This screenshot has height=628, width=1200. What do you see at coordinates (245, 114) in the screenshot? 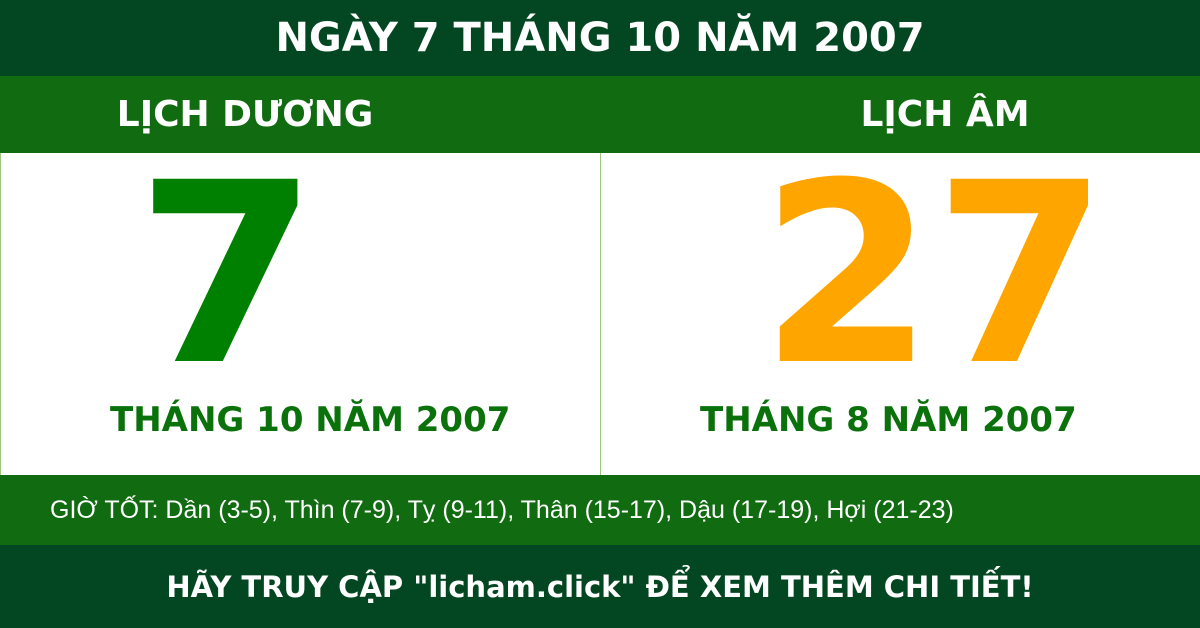
I see `solar-heading: LỊCH DƯƠNG` at bounding box center [245, 114].